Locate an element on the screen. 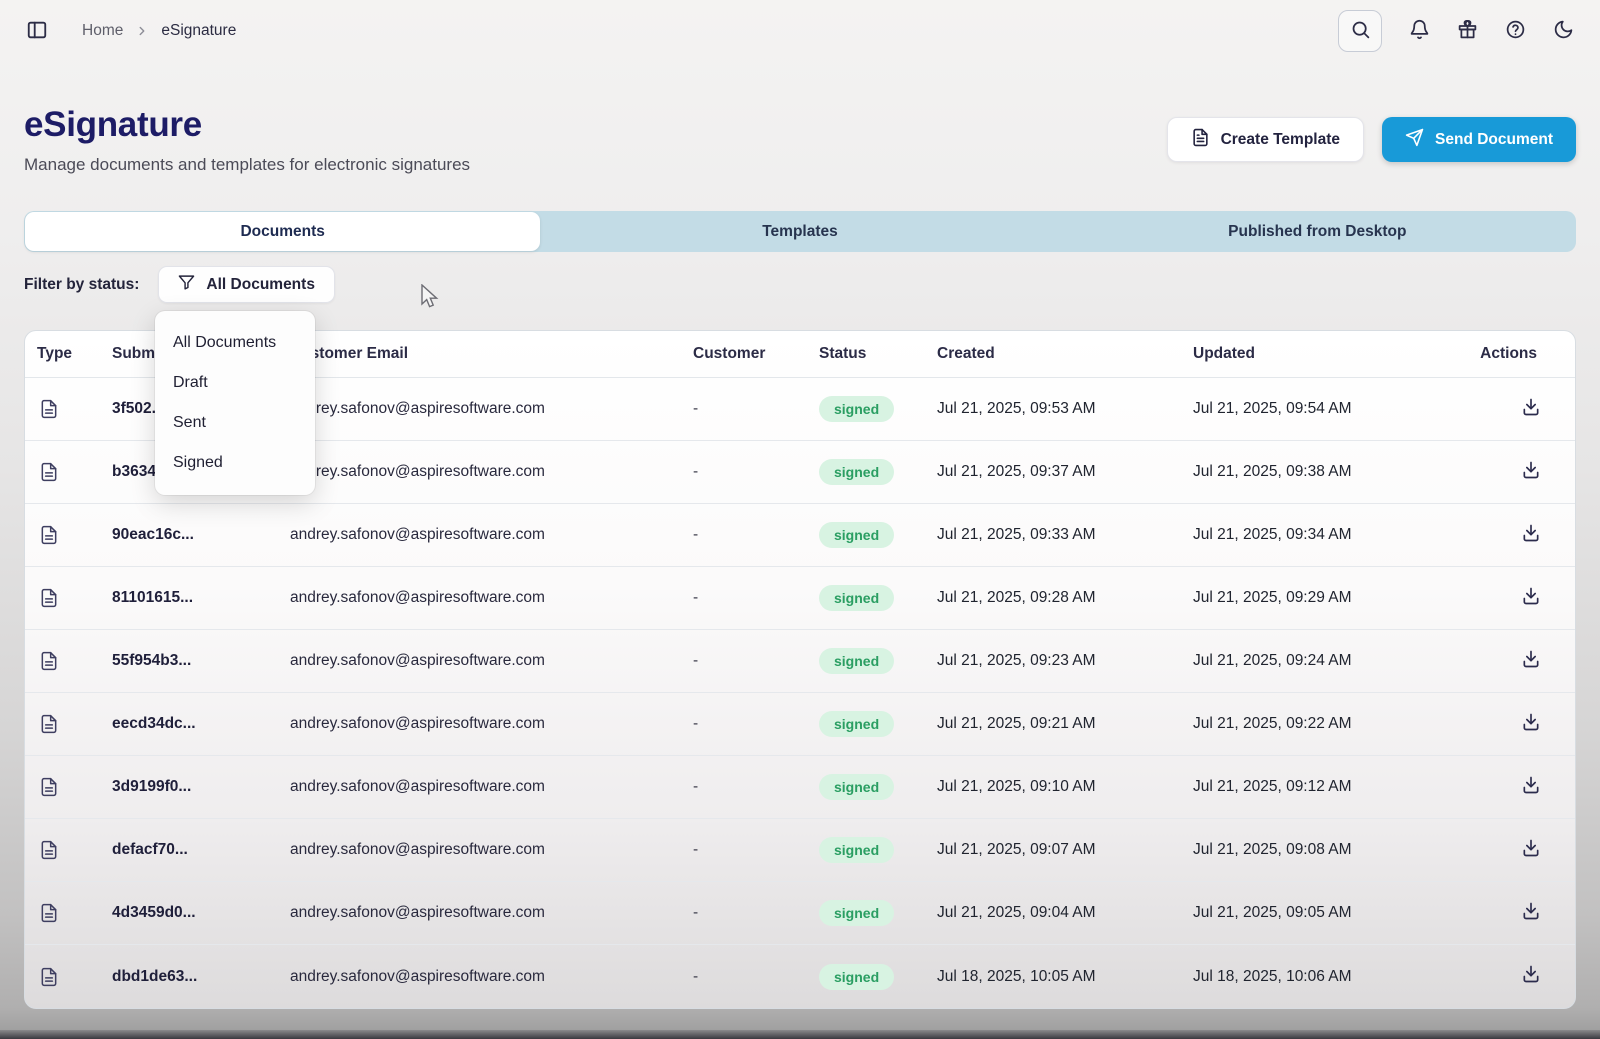 The height and width of the screenshot is (1039, 1600). updated-date: Jul 21, 2025, 09:24 AM is located at coordinates (1272, 660).